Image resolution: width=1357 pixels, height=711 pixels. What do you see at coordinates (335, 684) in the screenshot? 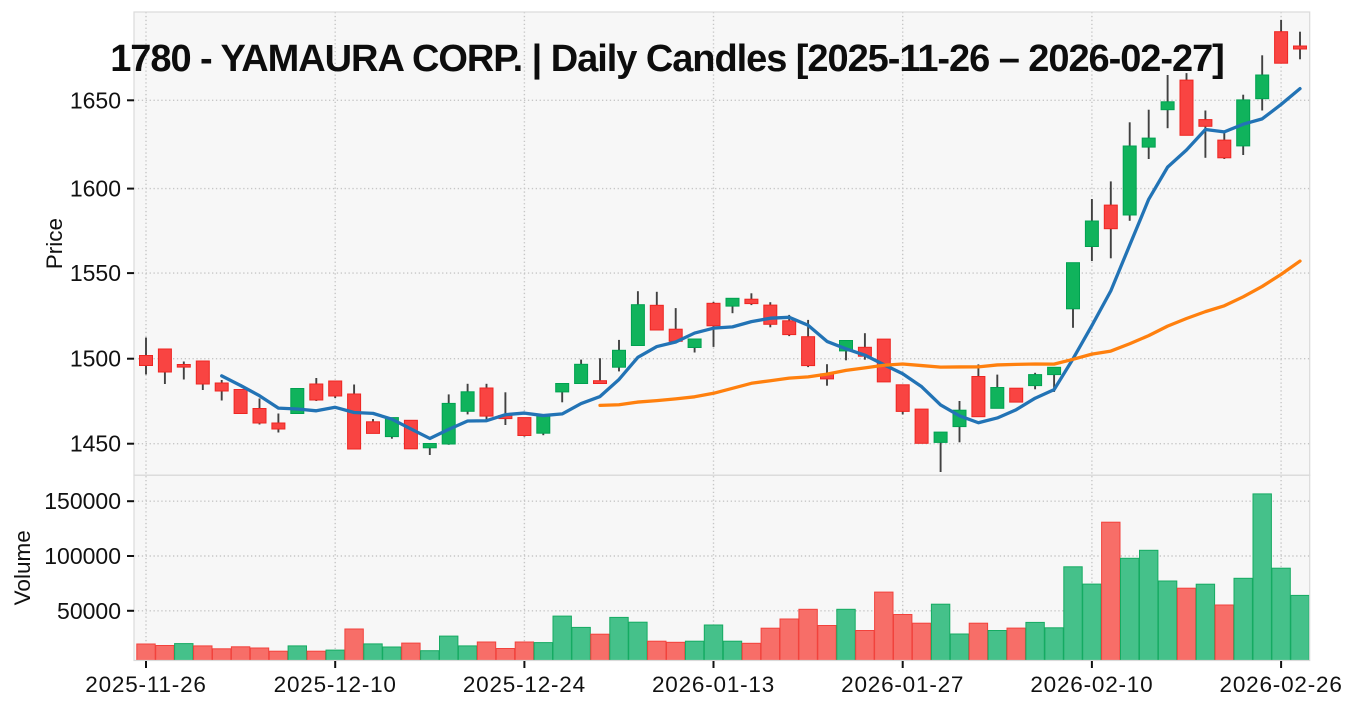
I see `svg-text: 2025-12-10` at bounding box center [335, 684].